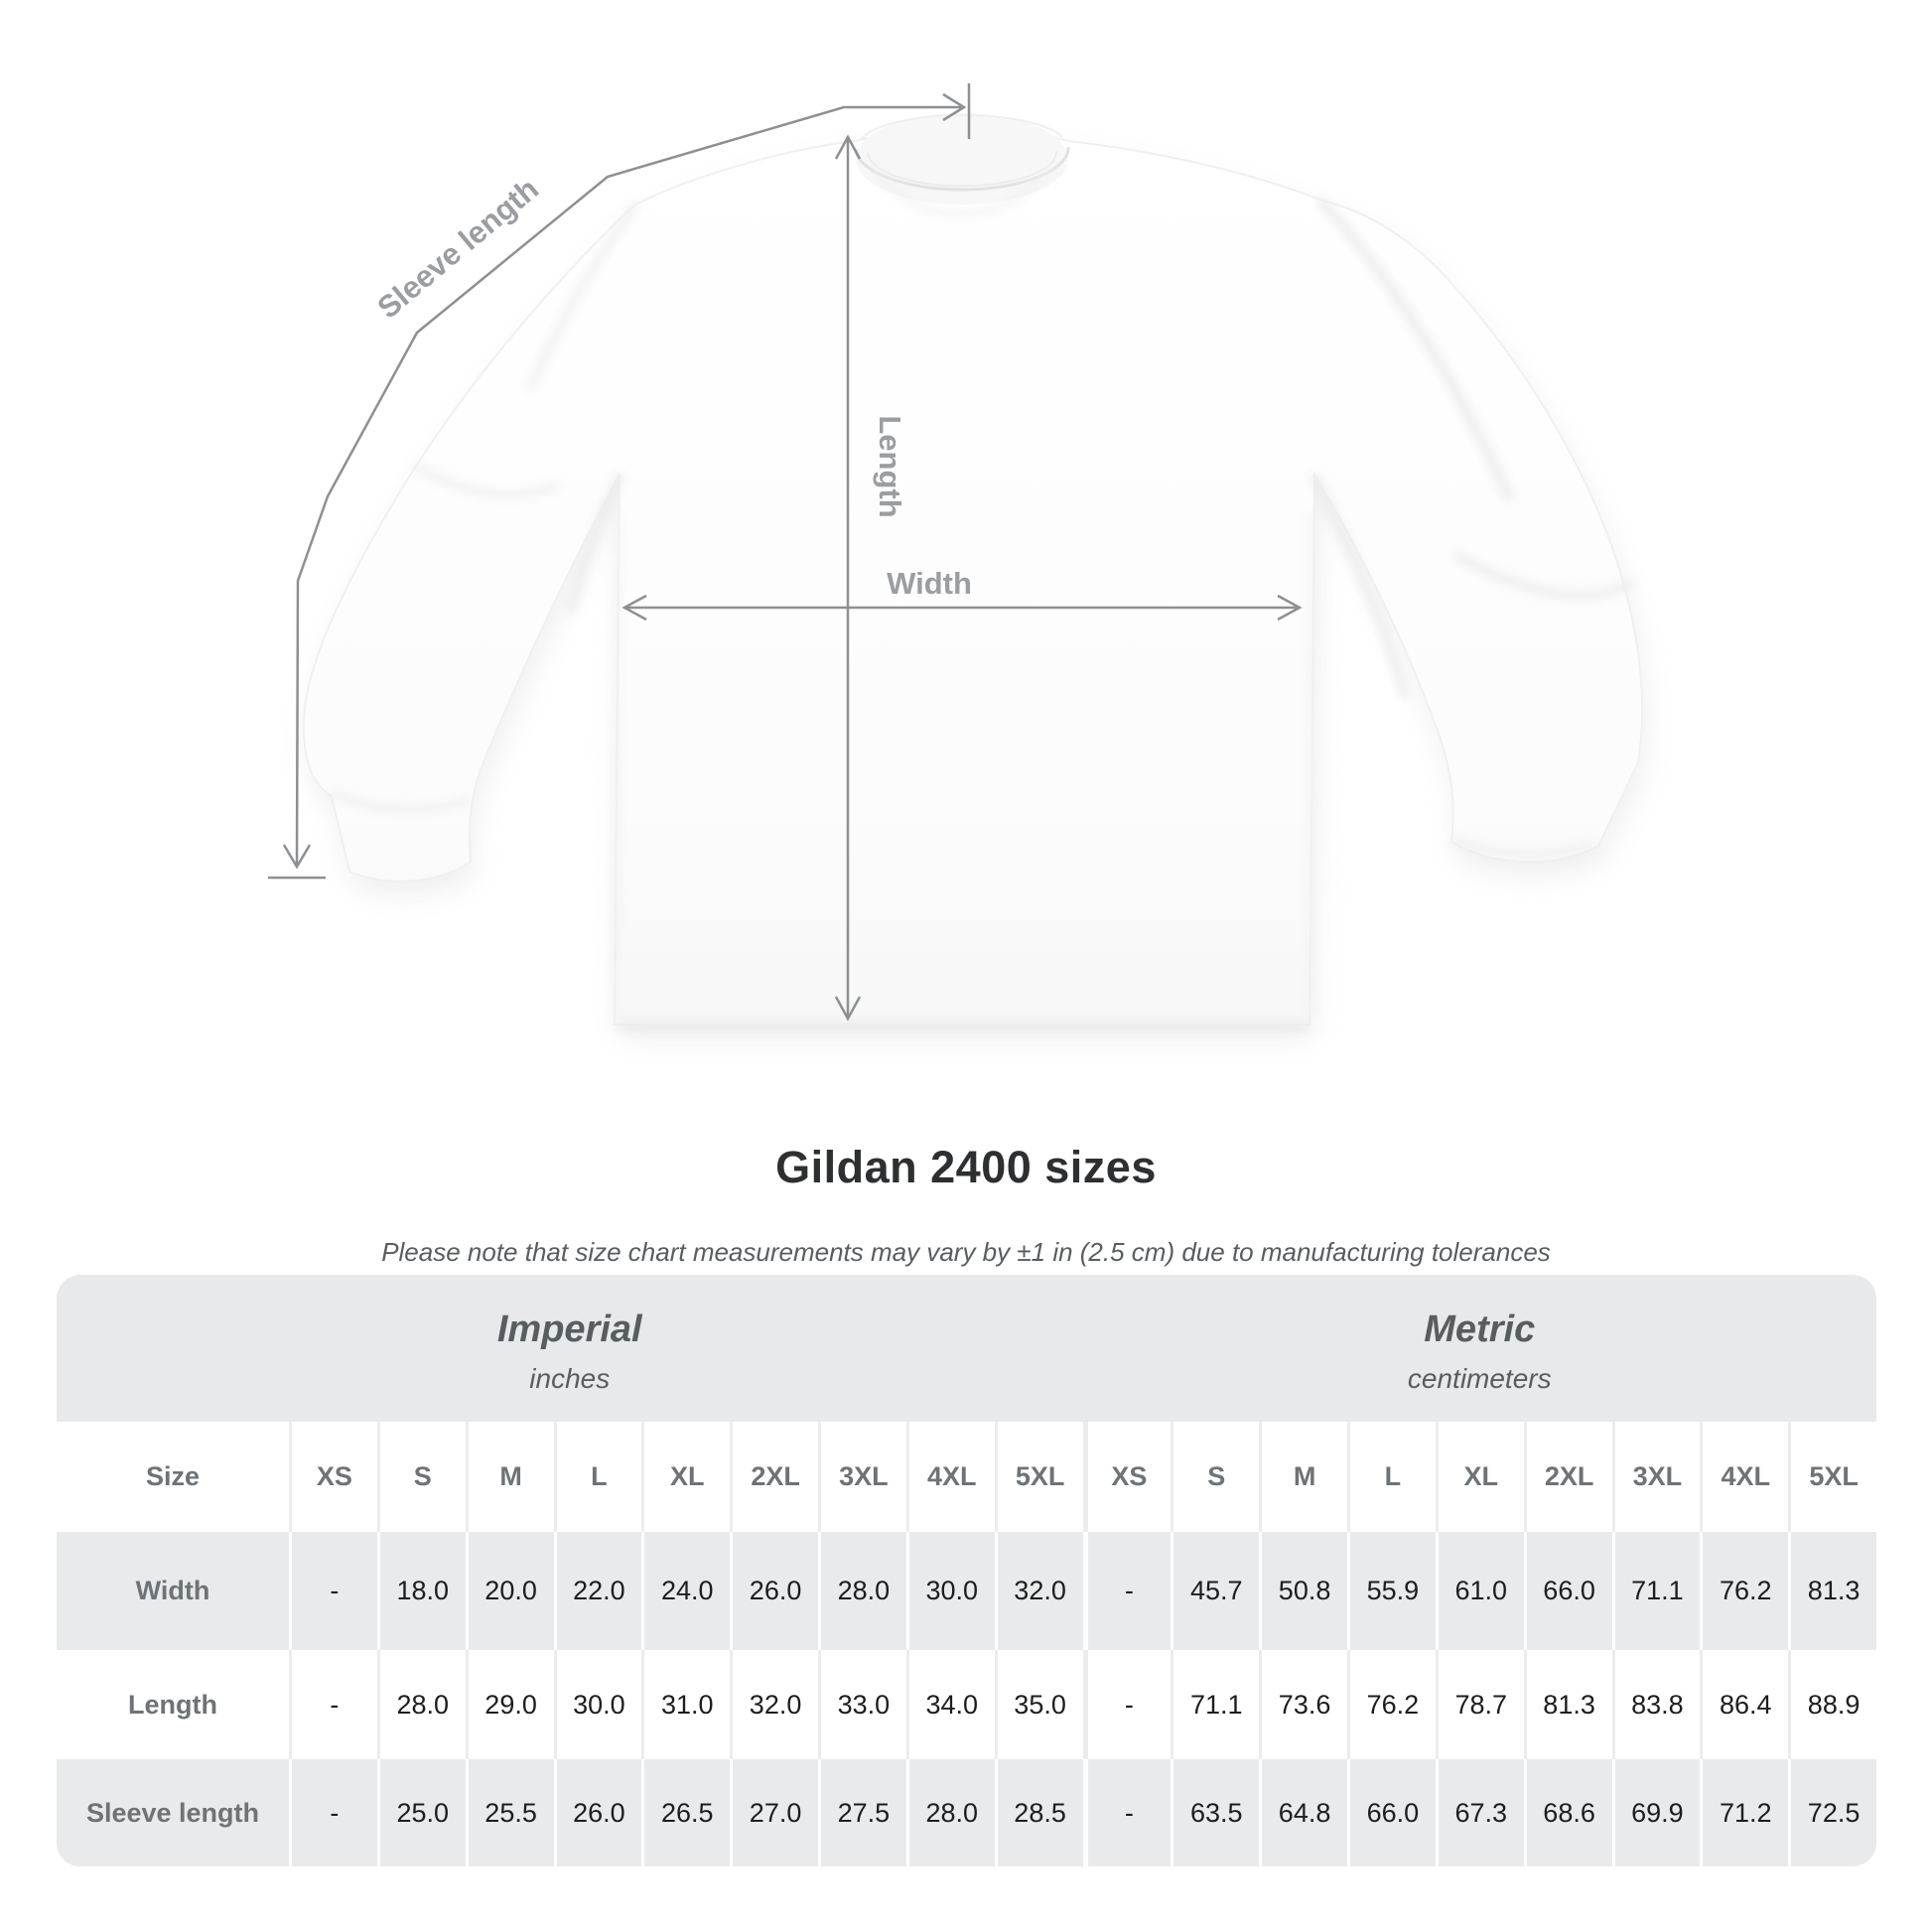  What do you see at coordinates (950, 1591) in the screenshot?
I see `value-width-imperial-4xl: 30.0` at bounding box center [950, 1591].